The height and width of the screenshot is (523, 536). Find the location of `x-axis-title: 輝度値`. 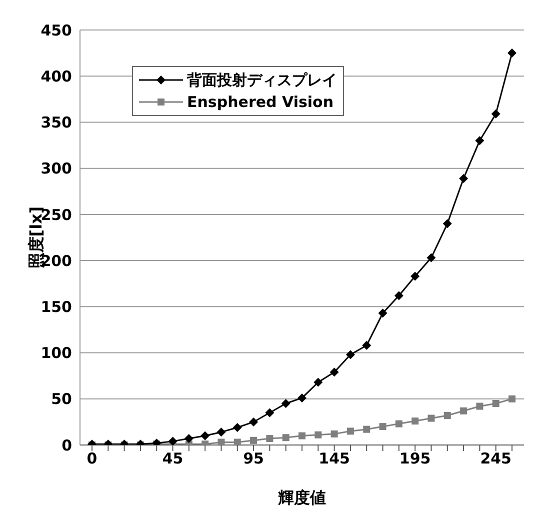

x-axis-title: 輝度値 is located at coordinates (301, 497).